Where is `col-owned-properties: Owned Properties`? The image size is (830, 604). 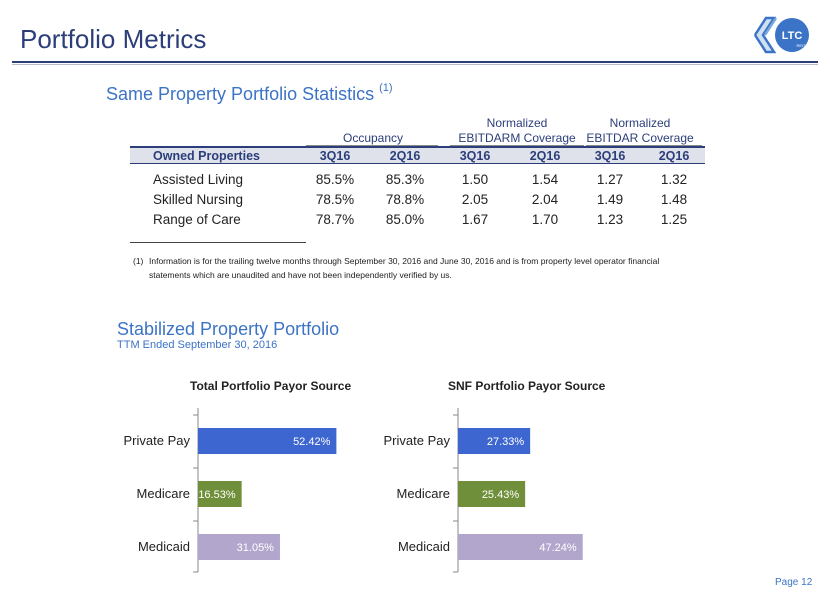
col-owned-properties: Owned Properties is located at coordinates (206, 156).